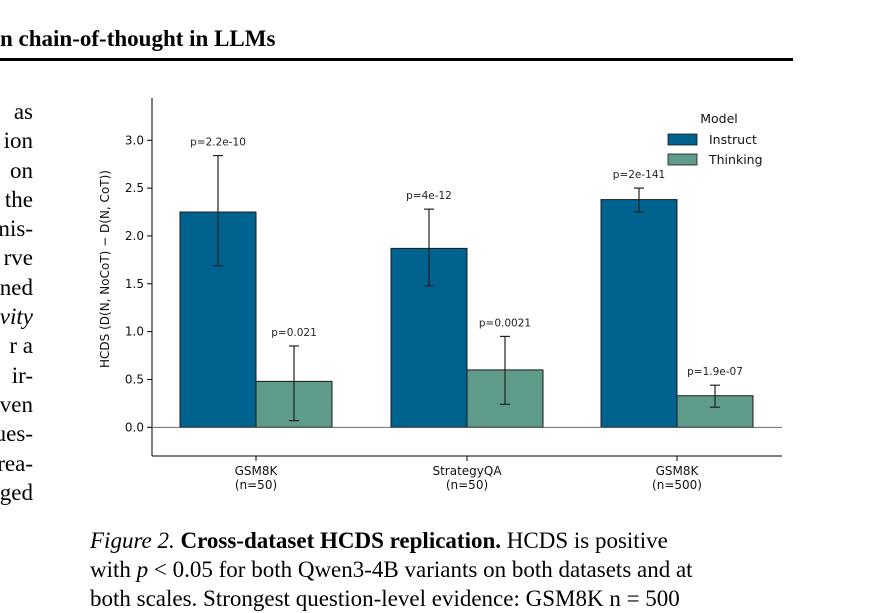 The image size is (883, 613). Describe the element at coordinates (639, 313) in the screenshot. I see `bar-instruct` at that location.